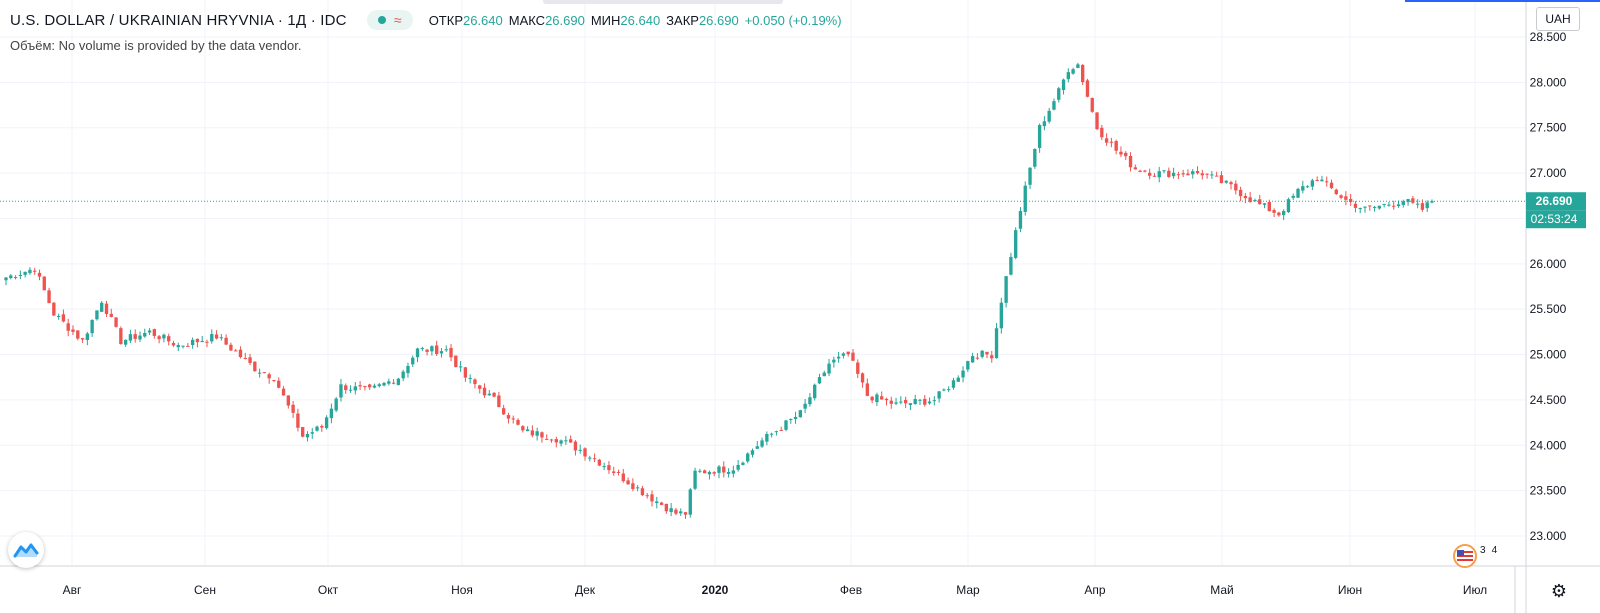 This screenshot has width=1600, height=613. Describe the element at coordinates (1502, 1) in the screenshot. I see `active-pane-indicator` at that location.